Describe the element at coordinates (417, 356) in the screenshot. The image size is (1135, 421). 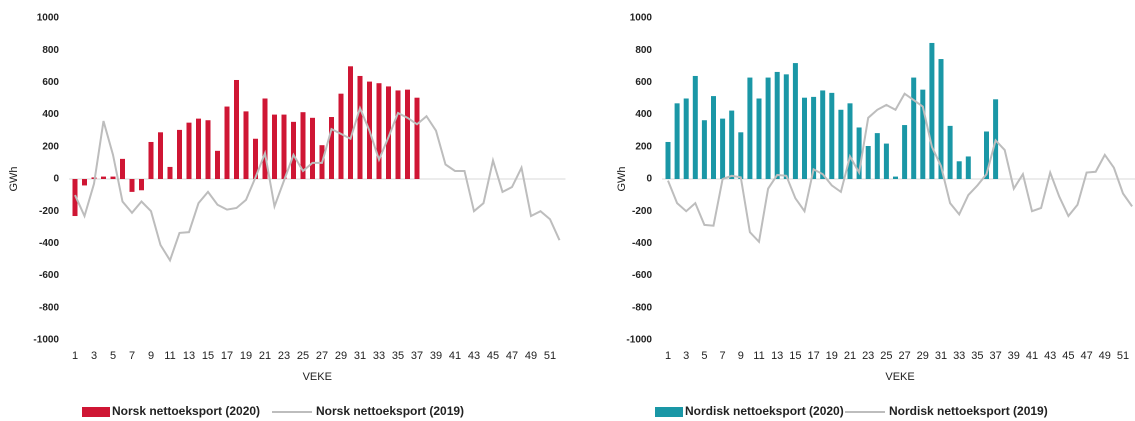
I see `x-tick-label: 37` at that location.